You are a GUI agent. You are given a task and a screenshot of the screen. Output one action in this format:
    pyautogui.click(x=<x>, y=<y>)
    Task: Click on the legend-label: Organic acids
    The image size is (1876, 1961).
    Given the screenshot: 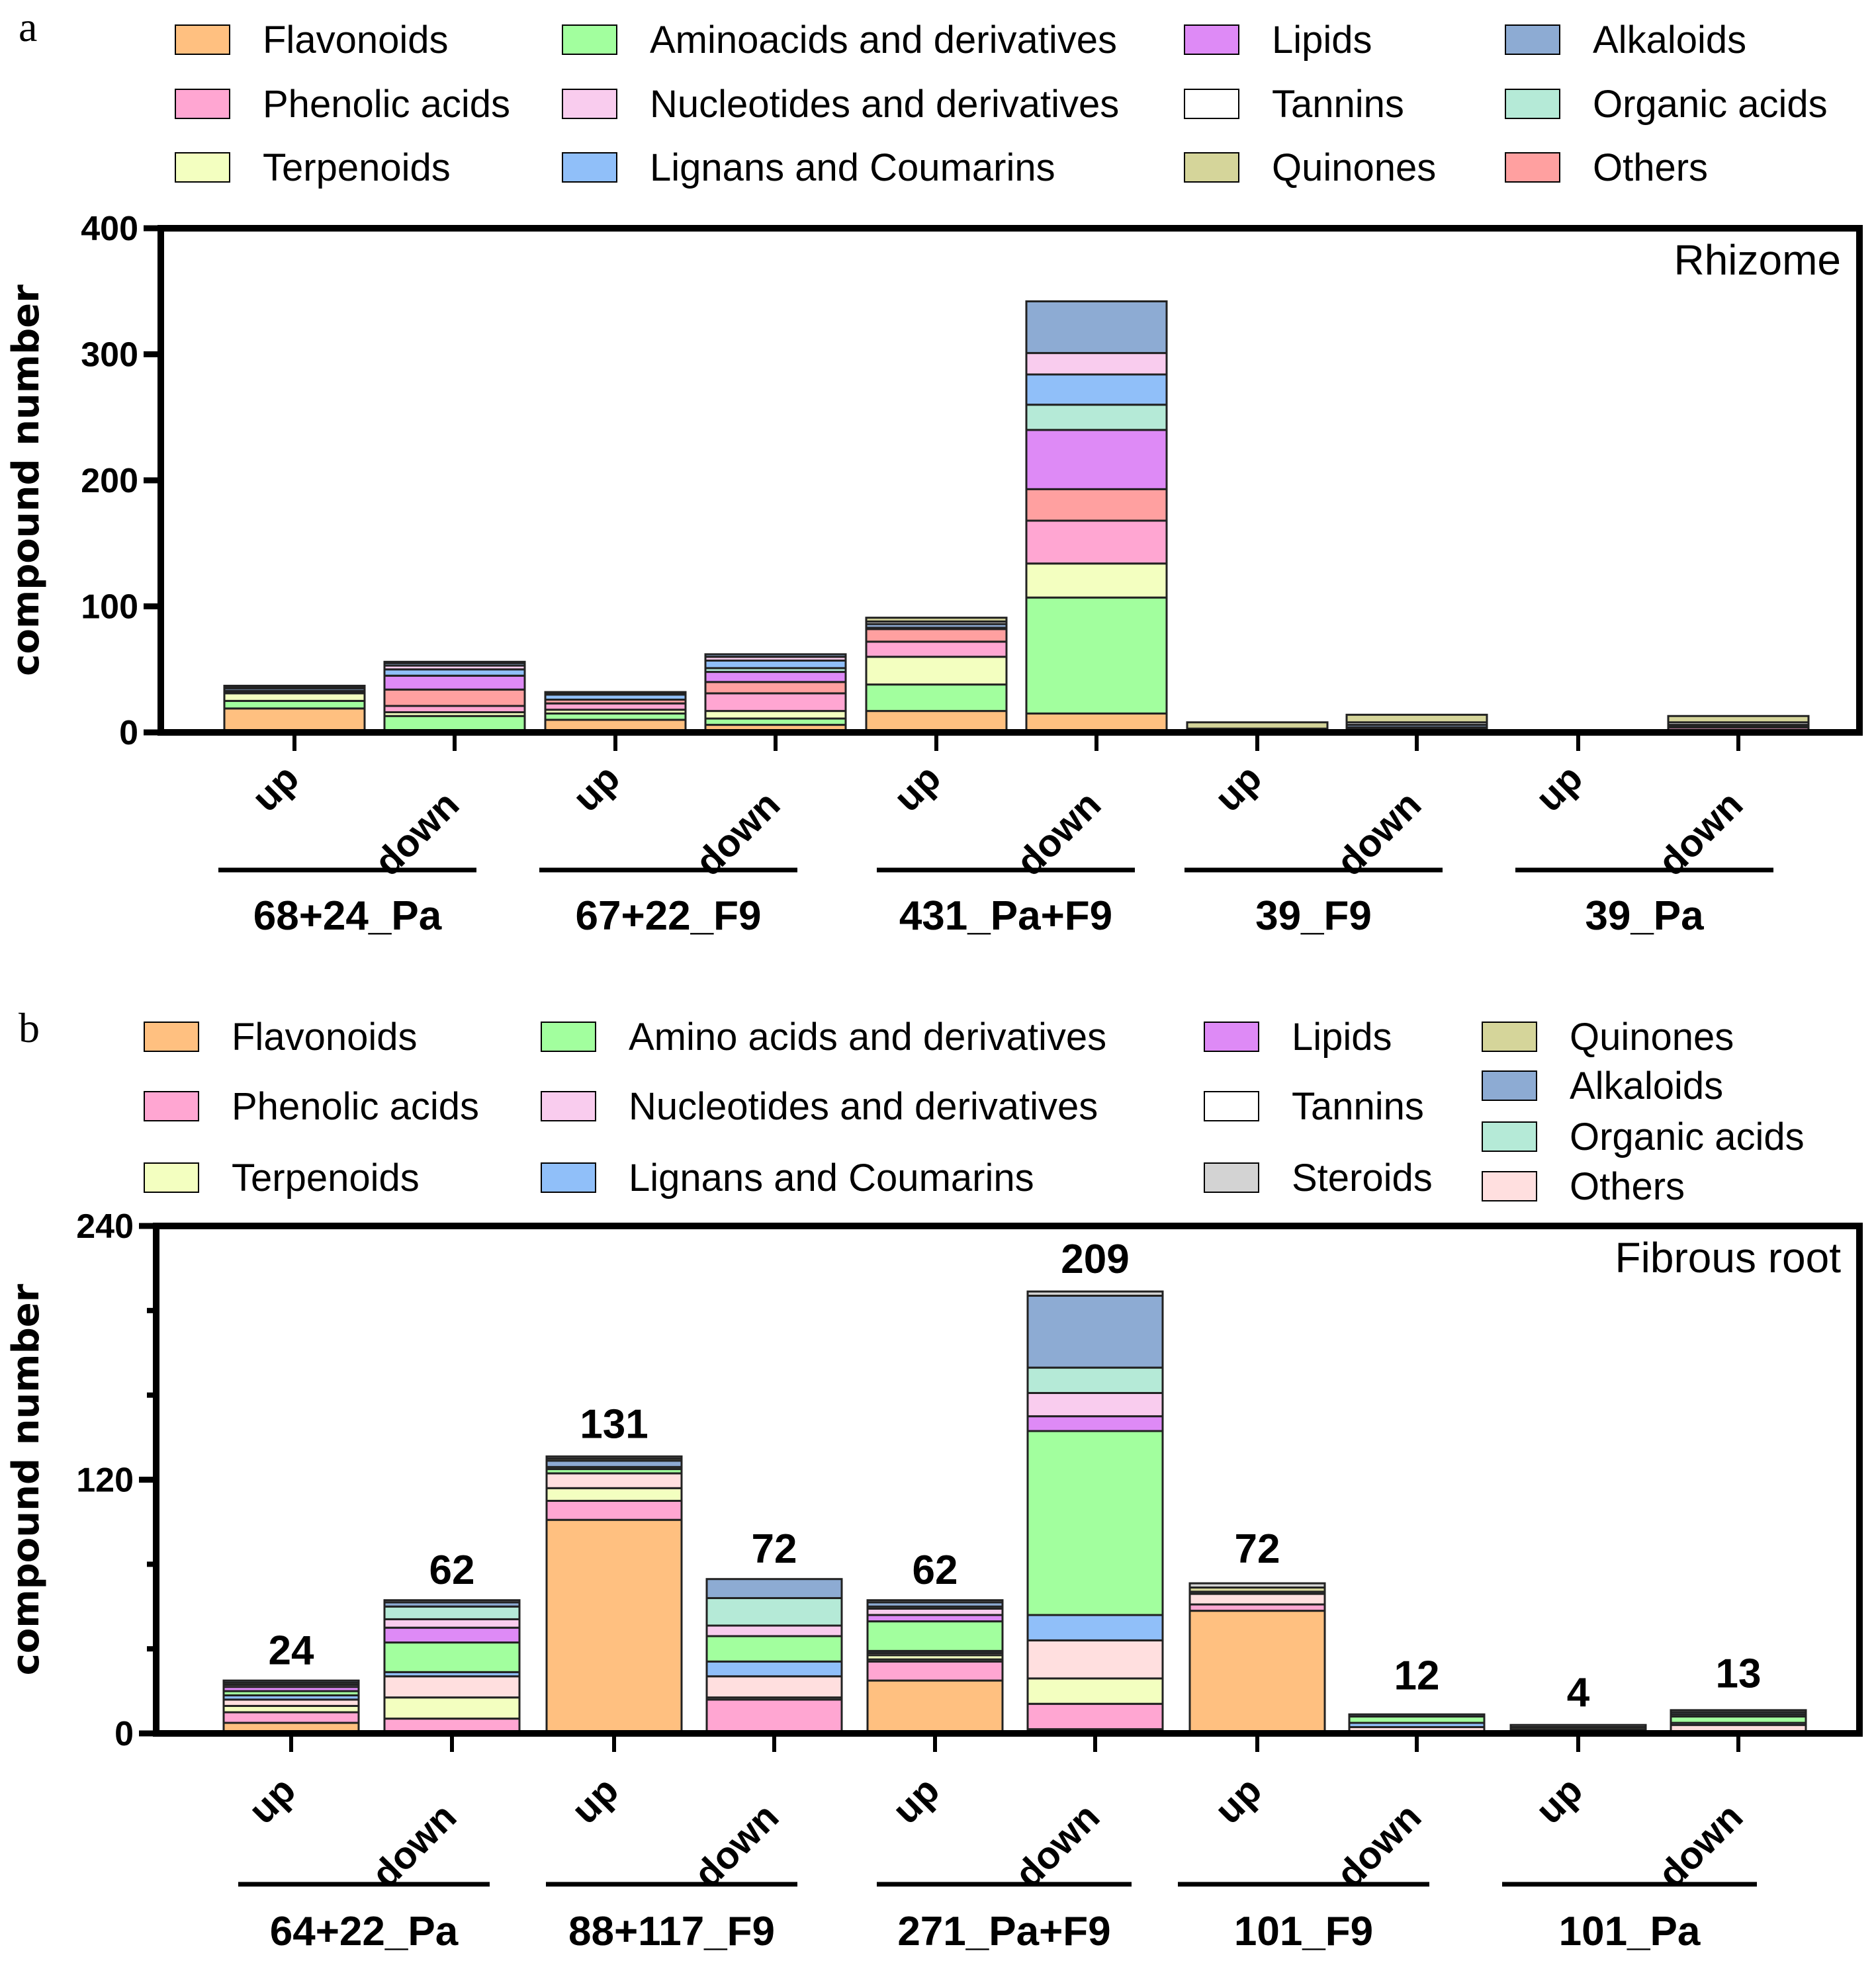 What is the action you would take?
    pyautogui.click(x=1710, y=104)
    